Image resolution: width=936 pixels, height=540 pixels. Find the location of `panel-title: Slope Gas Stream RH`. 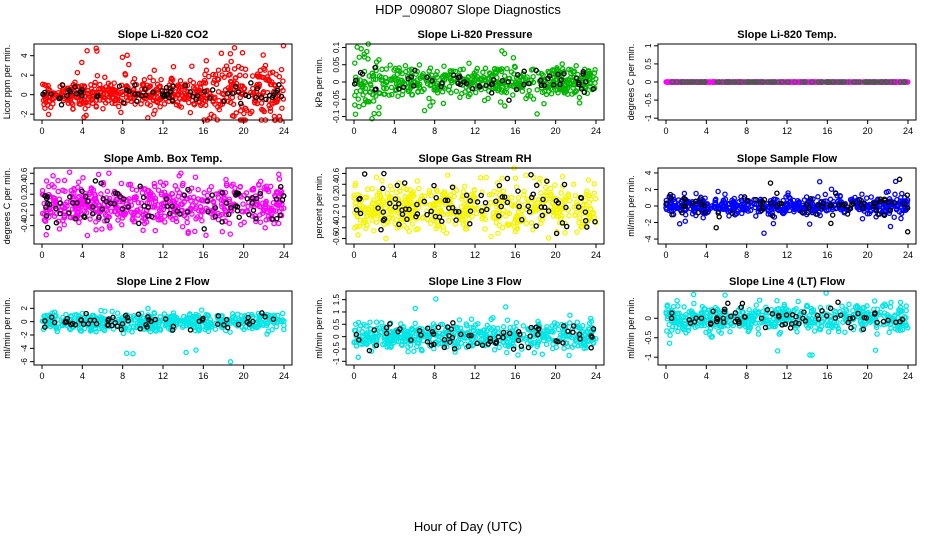

panel-title: Slope Gas Stream RH is located at coordinates (474, 159).